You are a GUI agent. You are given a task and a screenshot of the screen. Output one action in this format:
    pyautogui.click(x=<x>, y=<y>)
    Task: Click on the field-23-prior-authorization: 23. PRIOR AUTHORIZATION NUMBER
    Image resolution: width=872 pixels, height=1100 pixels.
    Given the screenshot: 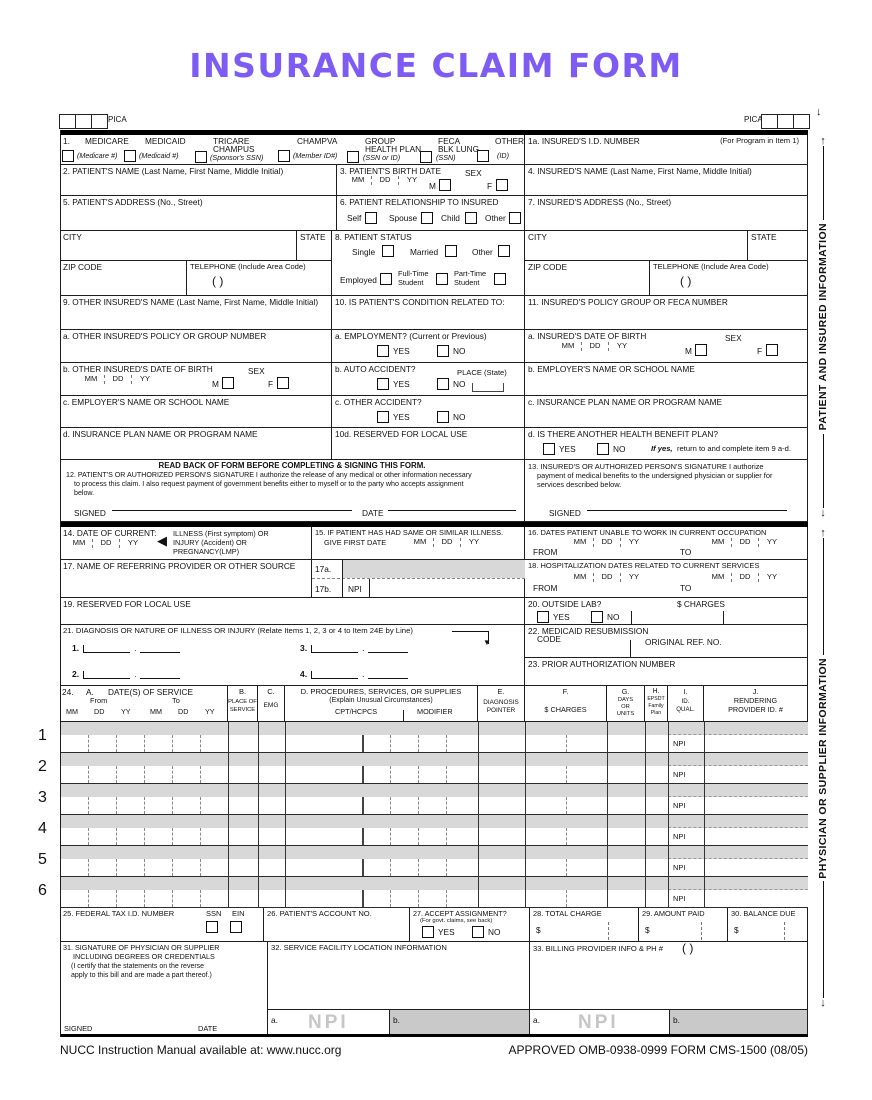 What is the action you would take?
    pyautogui.click(x=666, y=672)
    